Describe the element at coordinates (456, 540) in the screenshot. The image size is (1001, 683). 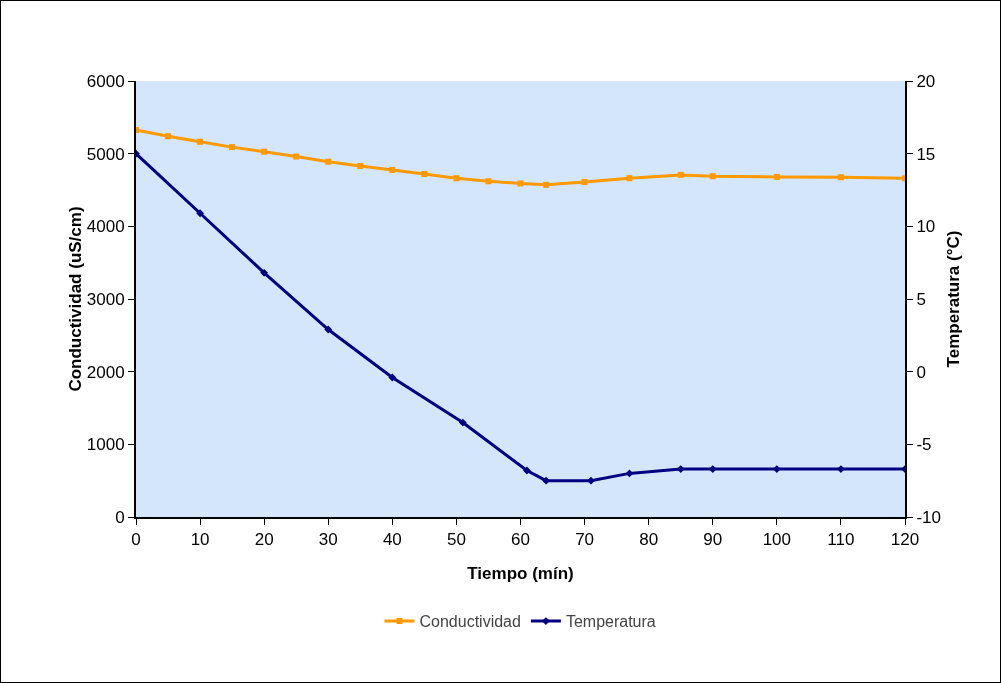
I see `x-tick-label: 50` at that location.